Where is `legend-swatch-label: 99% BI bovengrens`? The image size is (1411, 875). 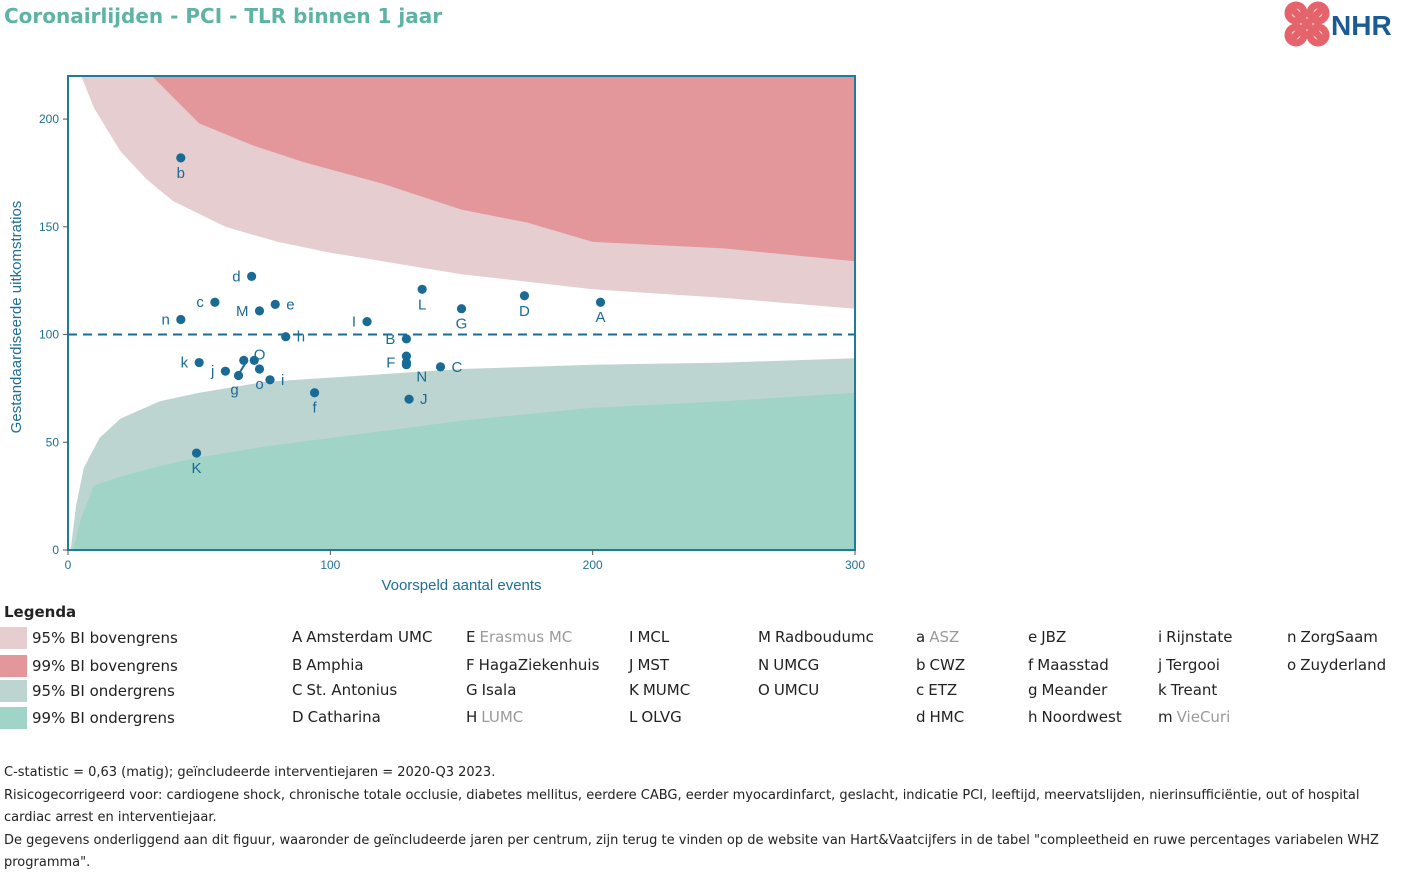 legend-swatch-label: 99% BI bovengrens is located at coordinates (105, 666).